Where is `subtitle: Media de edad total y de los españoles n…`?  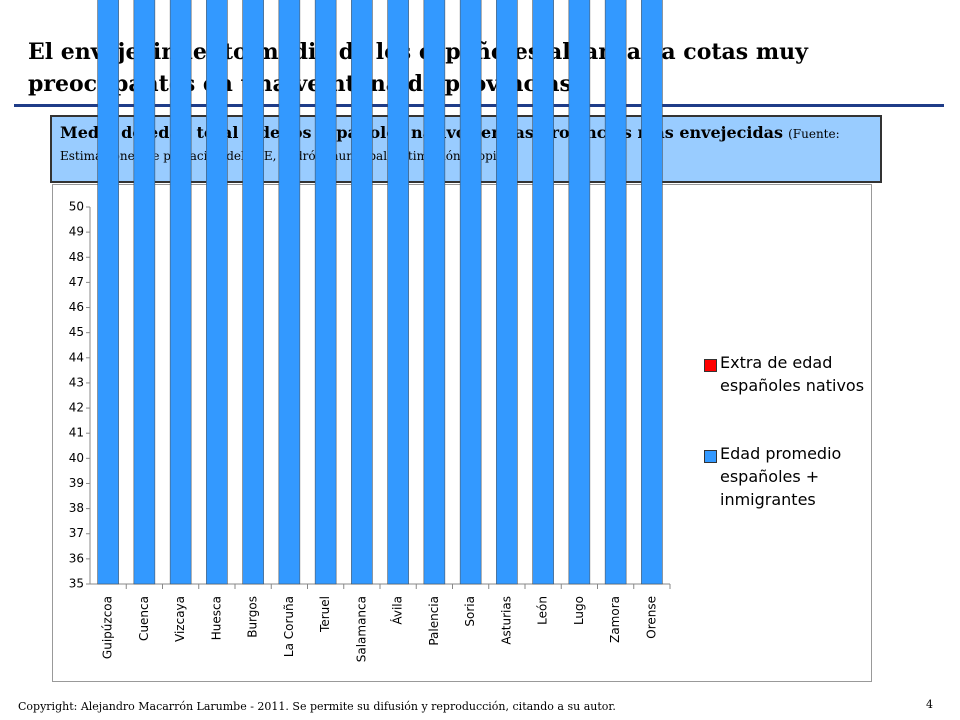
subtitle: Media de edad total y de los españoles n… is located at coordinates (422, 132).